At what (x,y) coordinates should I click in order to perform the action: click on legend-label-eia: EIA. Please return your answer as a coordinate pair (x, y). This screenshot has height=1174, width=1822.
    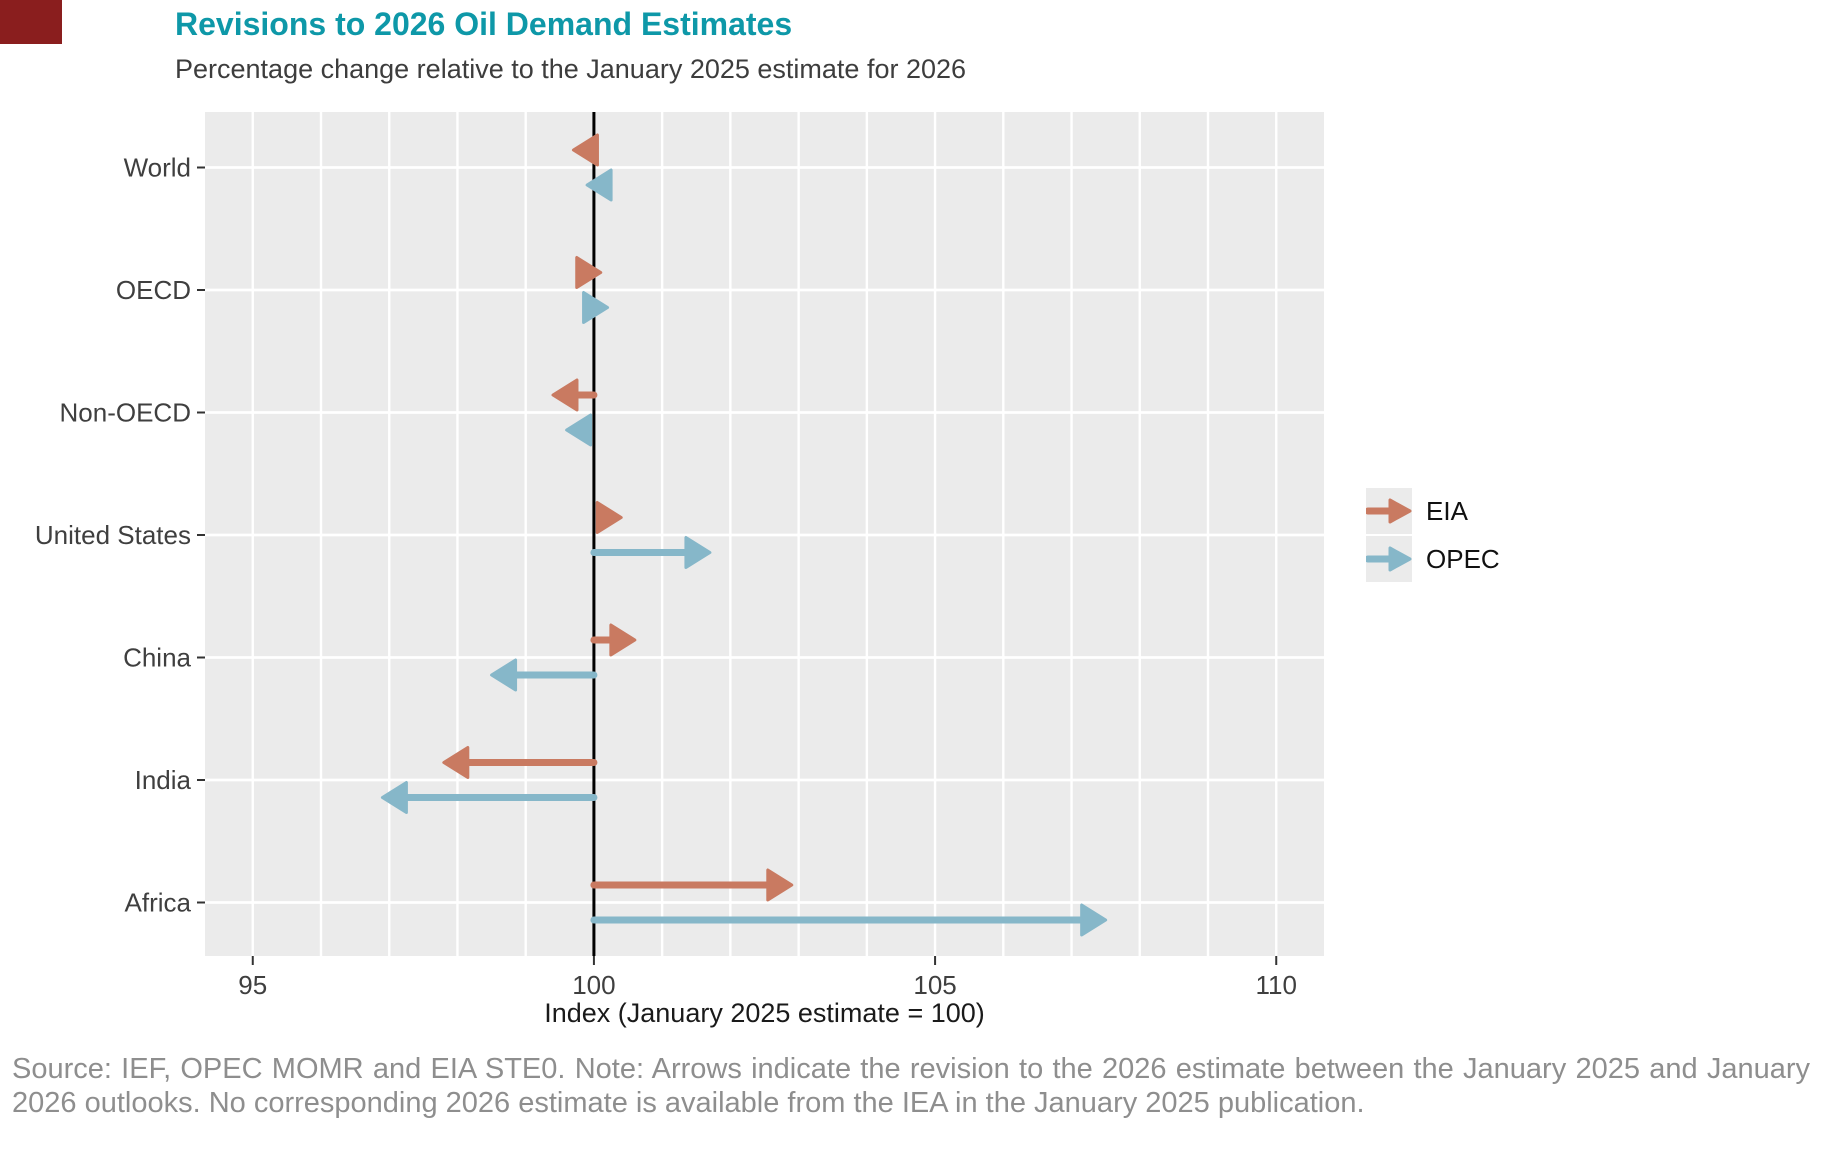
    Looking at the image, I should click on (1447, 510).